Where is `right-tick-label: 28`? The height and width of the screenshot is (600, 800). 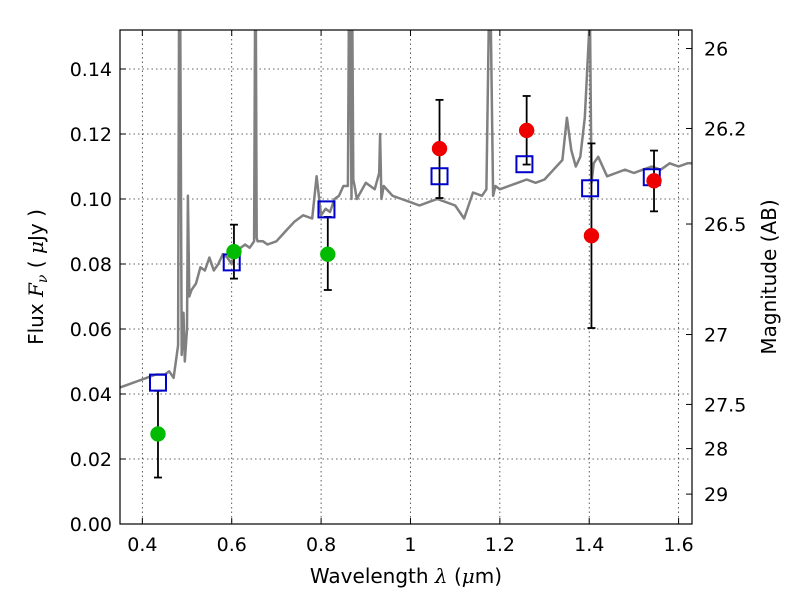 right-tick-label: 28 is located at coordinates (716, 450).